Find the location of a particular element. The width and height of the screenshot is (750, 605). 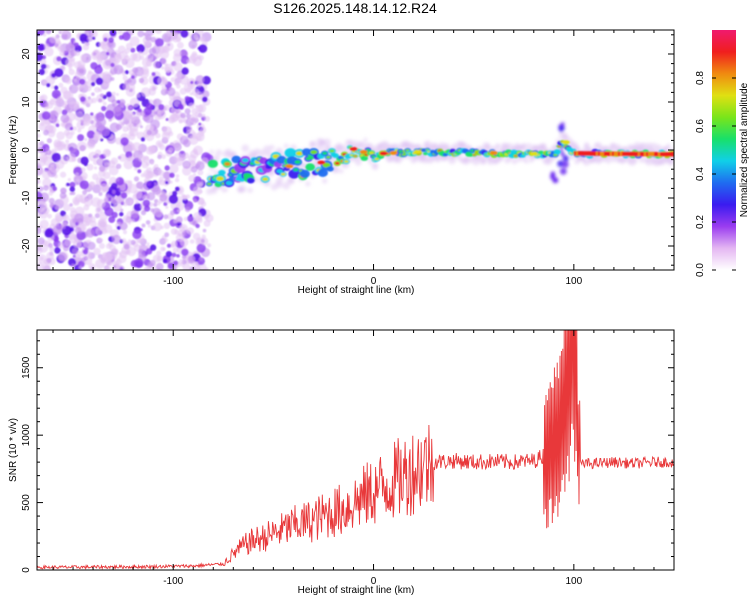

colorbar-tick-label: 0.6 is located at coordinates (700, 126).